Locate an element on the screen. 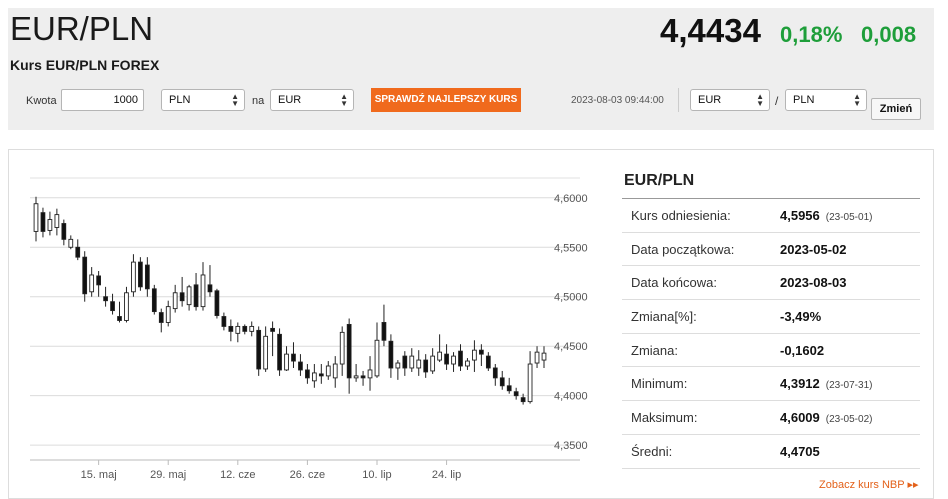  stats-title: EUR/PLN is located at coordinates (771, 184).